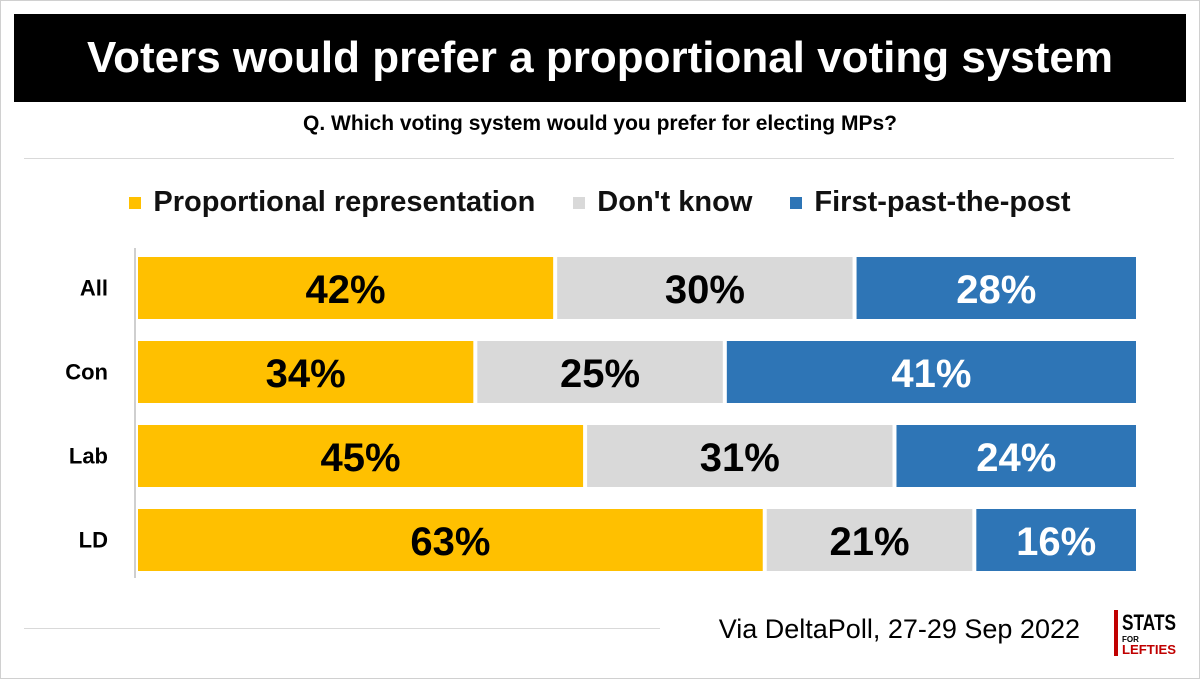  Describe the element at coordinates (599, 158) in the screenshot. I see `top-divider` at that location.